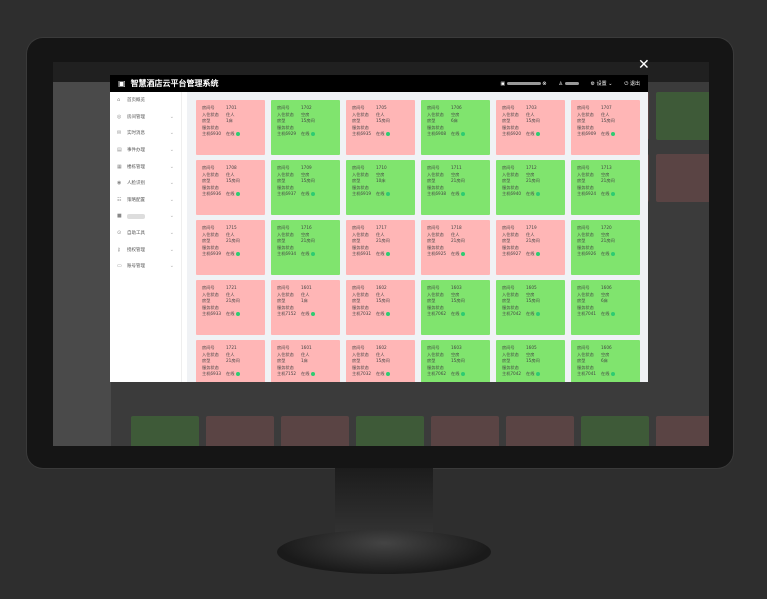 The image size is (767, 599). I want to click on room-card: 房间号 1719 入住状态 住人 房型 21房间 服务状态 主机6927 在线, so click(530, 247).